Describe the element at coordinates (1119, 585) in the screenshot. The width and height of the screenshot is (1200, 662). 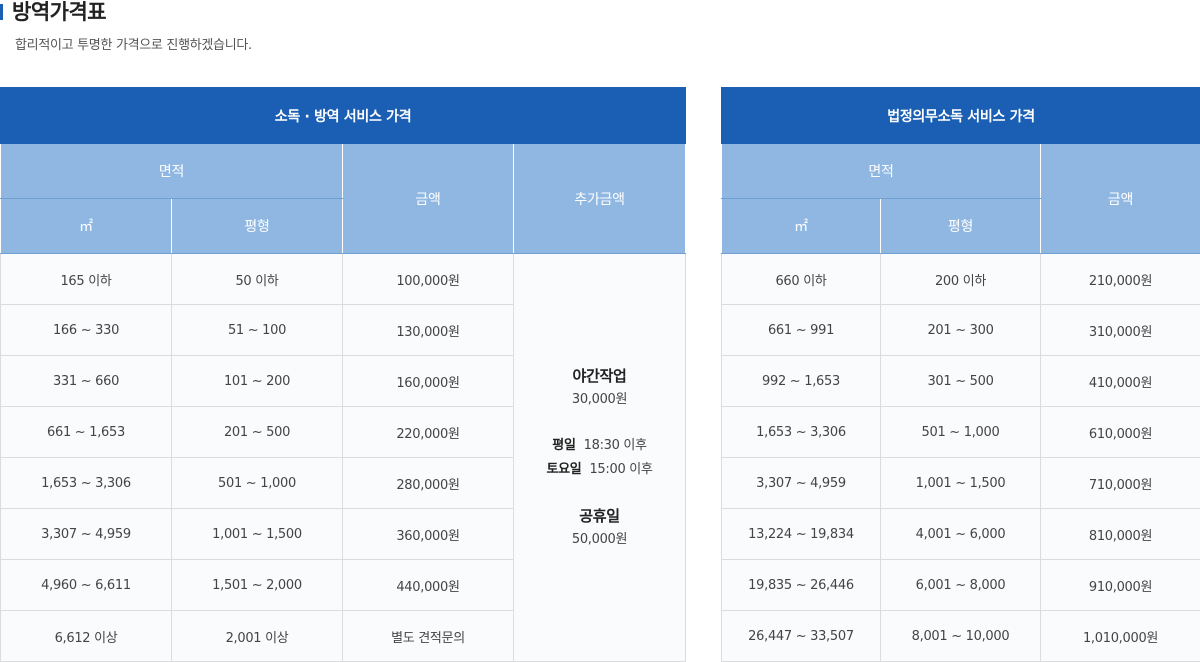
I see `price-cell: 910,000원` at that location.